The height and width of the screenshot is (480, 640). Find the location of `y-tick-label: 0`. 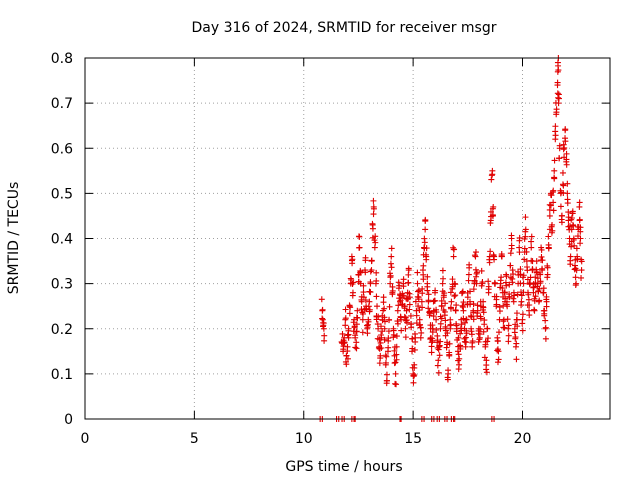

y-tick-label: 0 is located at coordinates (68, 420).